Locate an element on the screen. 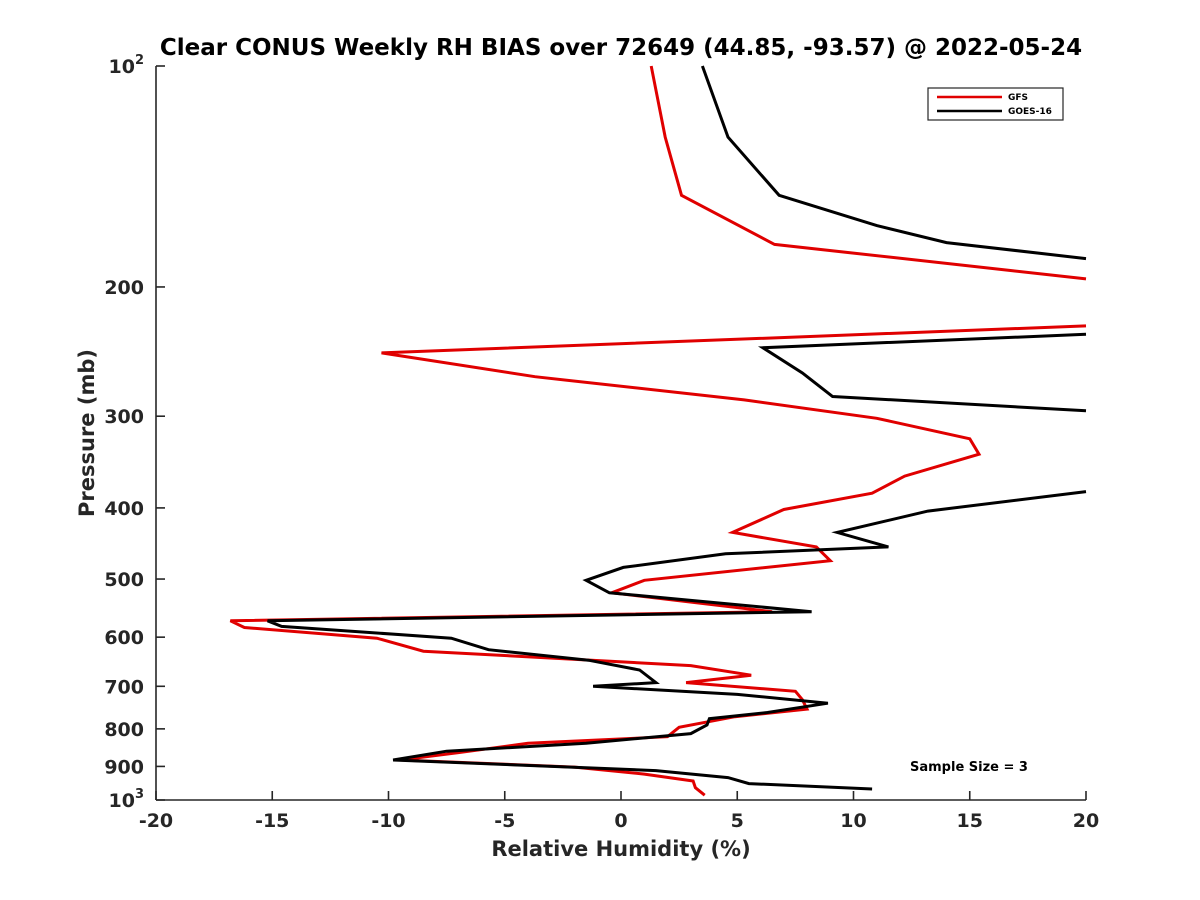 This screenshot has height=900, width=1200. x-tick-label: -10 is located at coordinates (388, 821).